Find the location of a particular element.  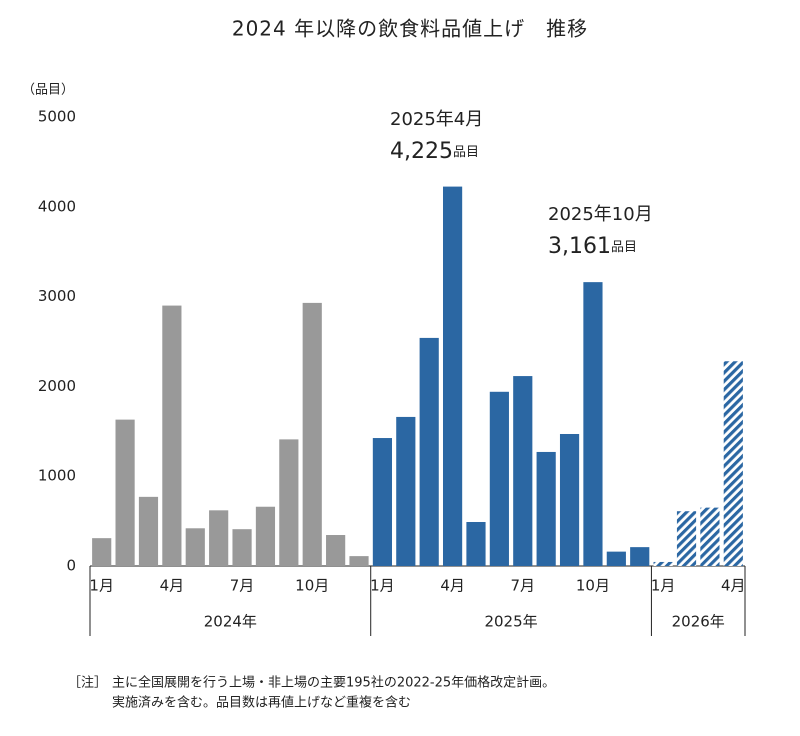

annotation-label: 2025年4月 is located at coordinates (436, 119).